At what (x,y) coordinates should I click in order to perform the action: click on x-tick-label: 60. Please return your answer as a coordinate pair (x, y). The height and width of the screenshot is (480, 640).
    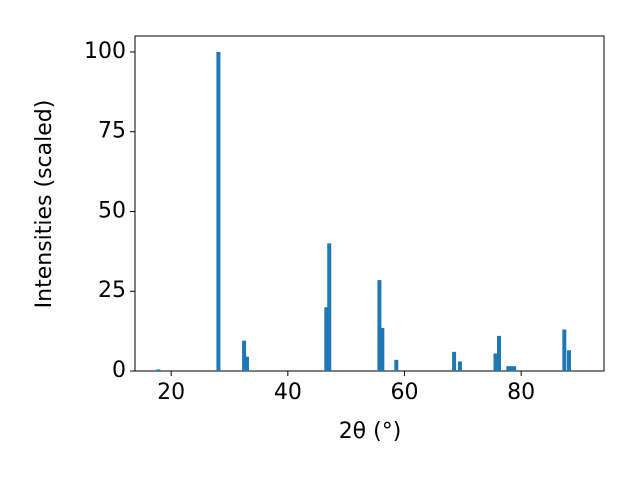
    Looking at the image, I should click on (405, 392).